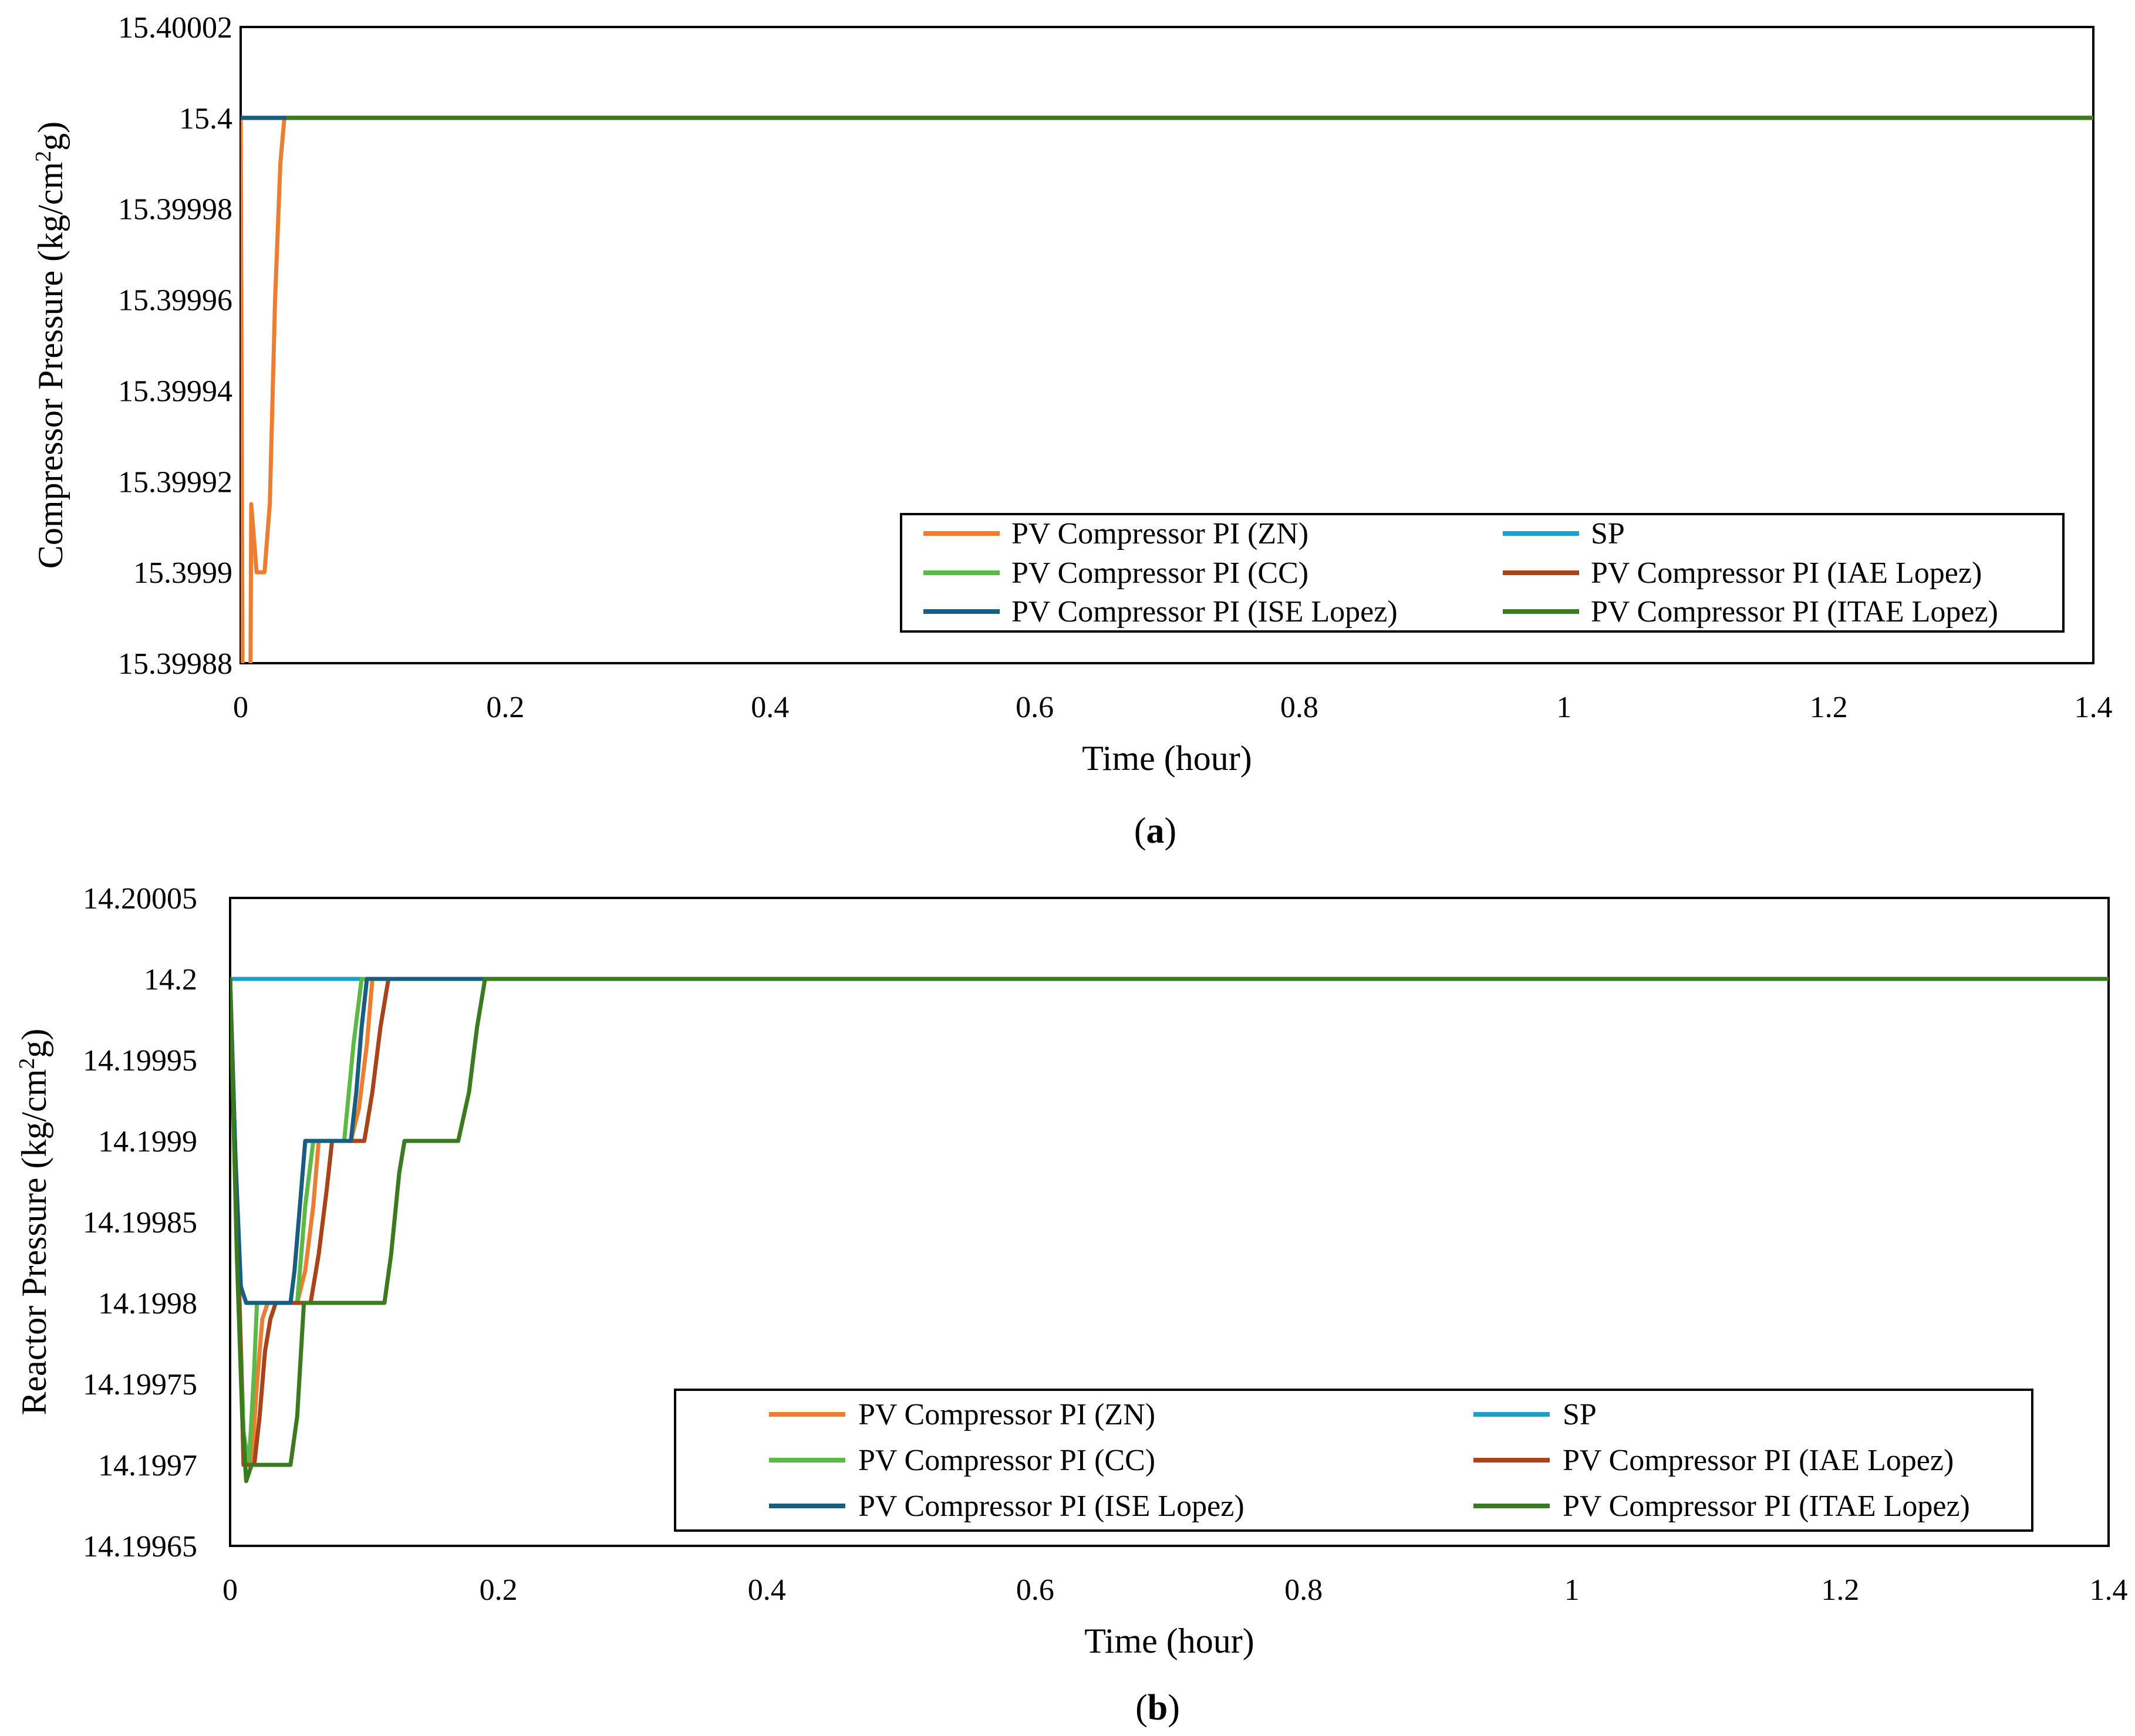 This screenshot has height=1736, width=2135. What do you see at coordinates (147, 1303) in the screenshot?
I see `y-tick-label: 14.1998` at bounding box center [147, 1303].